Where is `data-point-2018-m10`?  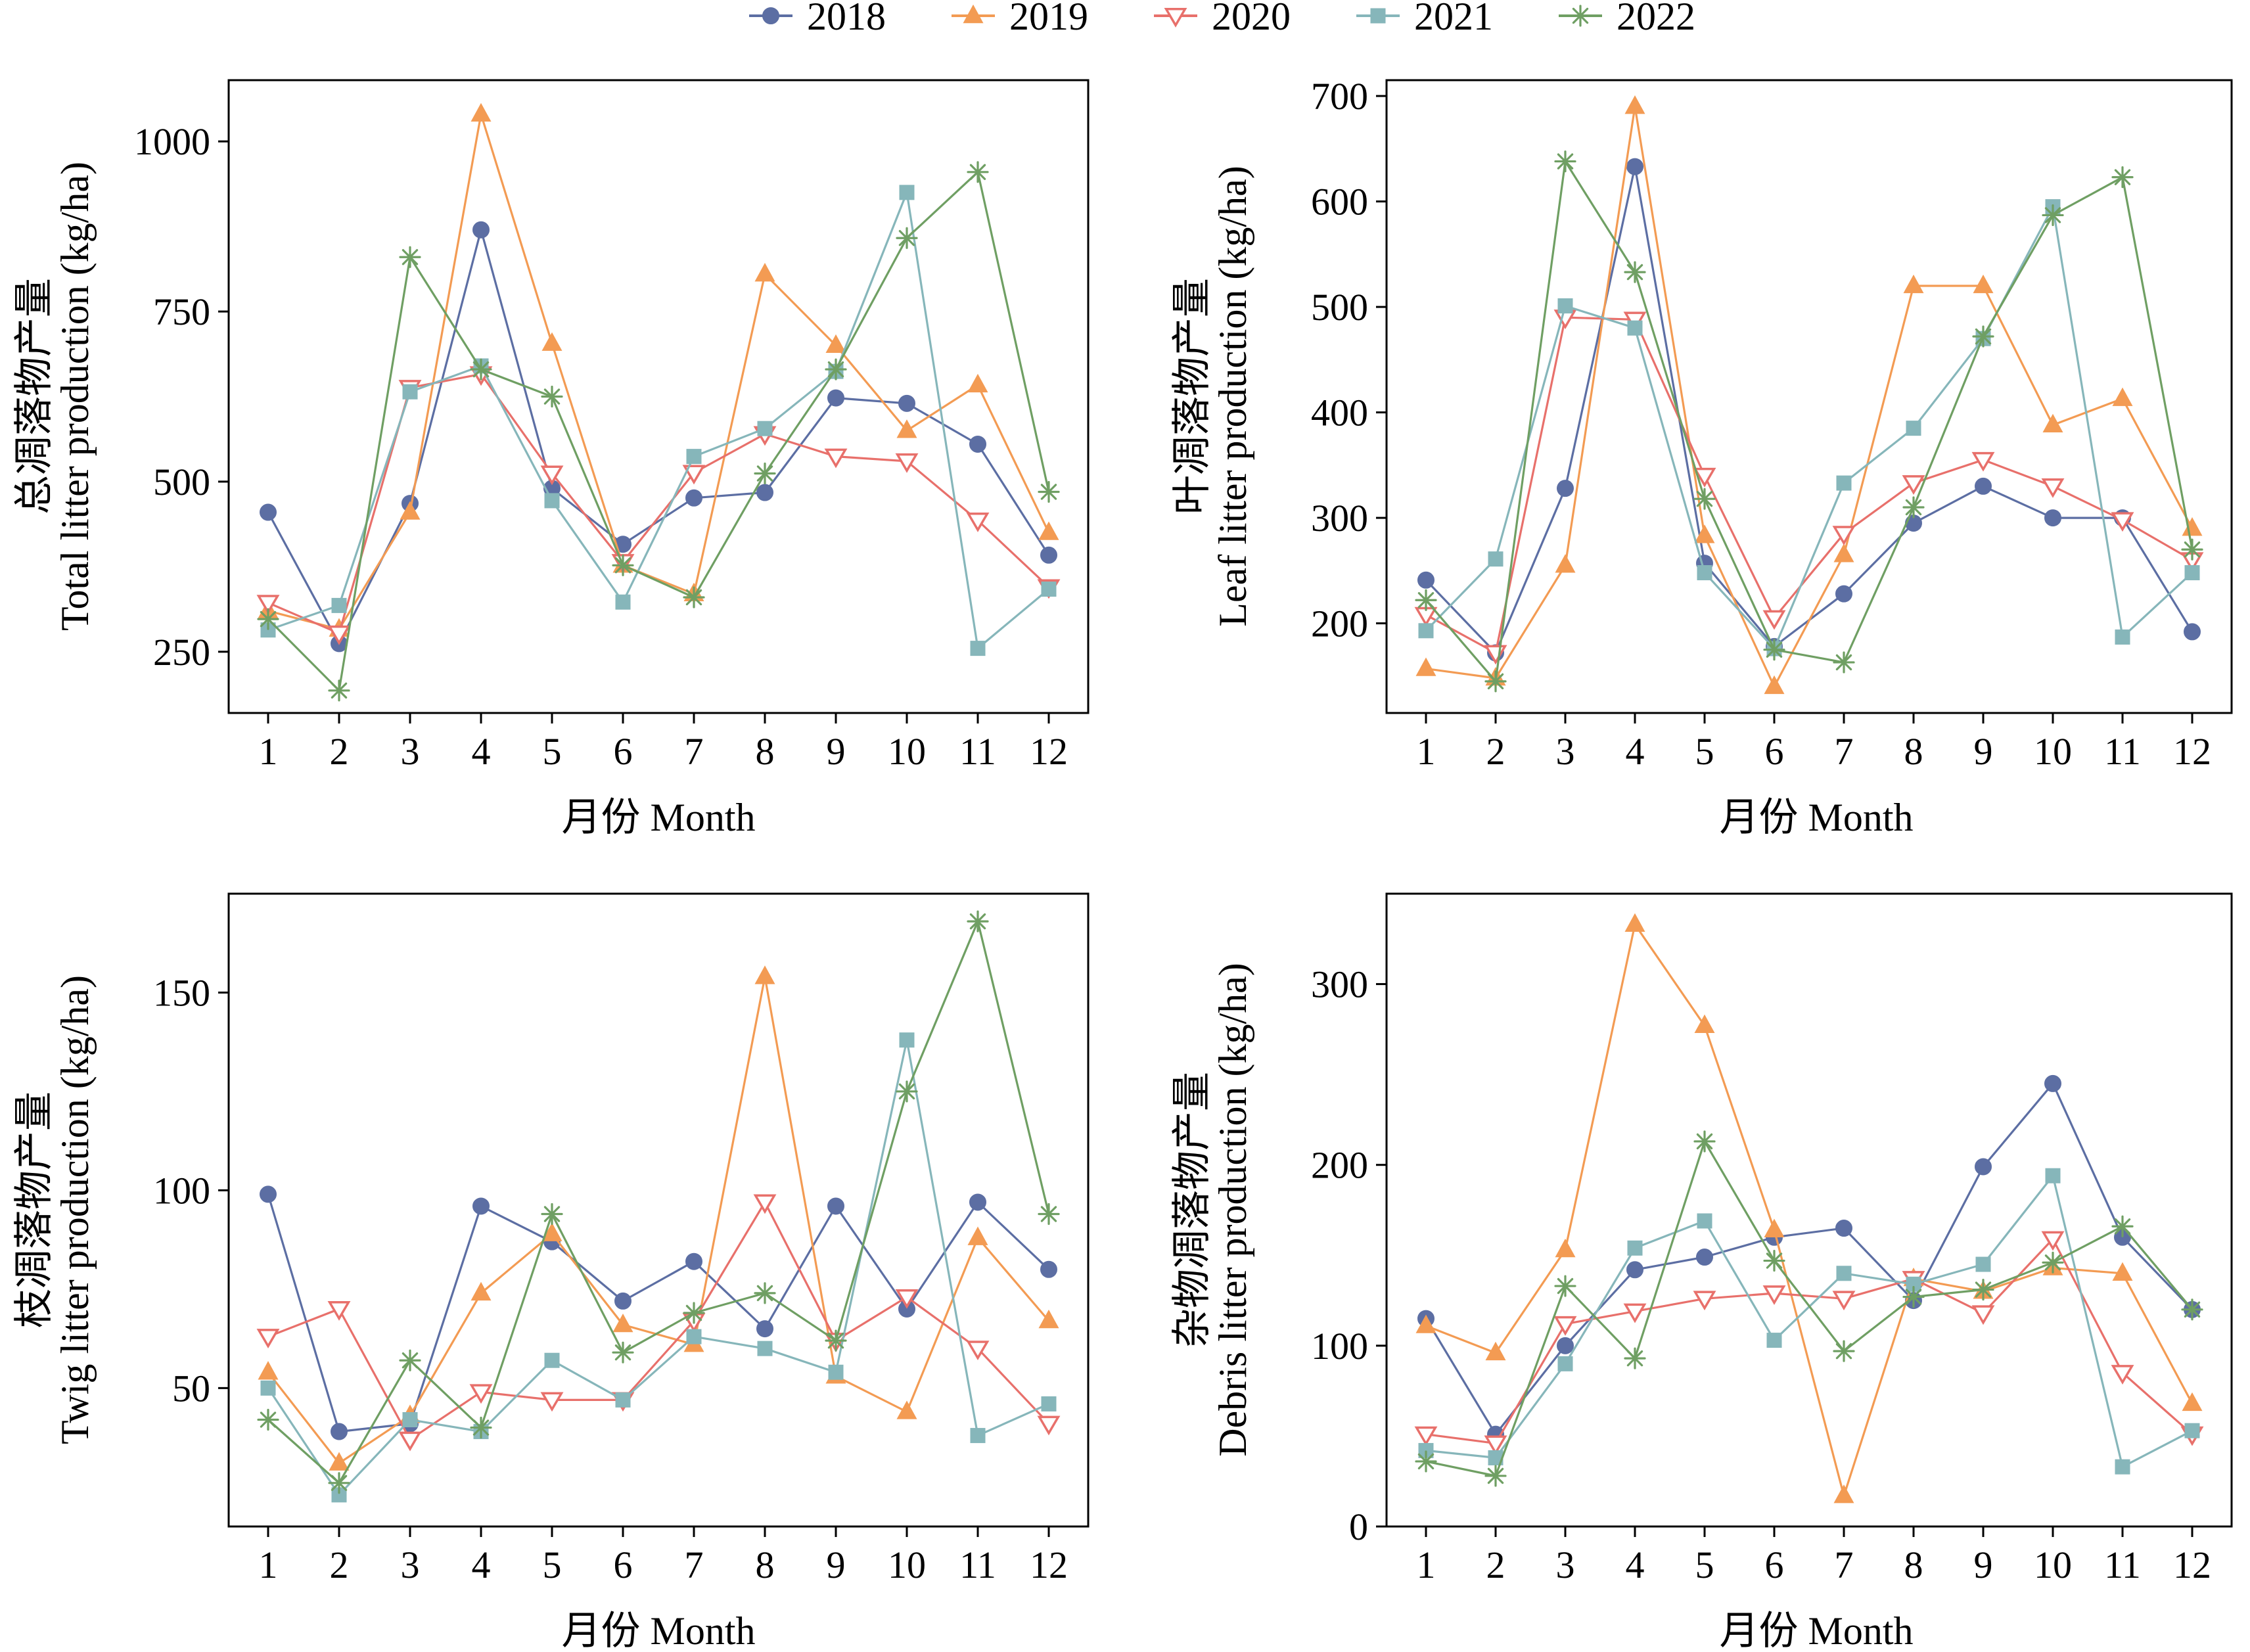 data-point-2018-m10 is located at coordinates (2052, 518).